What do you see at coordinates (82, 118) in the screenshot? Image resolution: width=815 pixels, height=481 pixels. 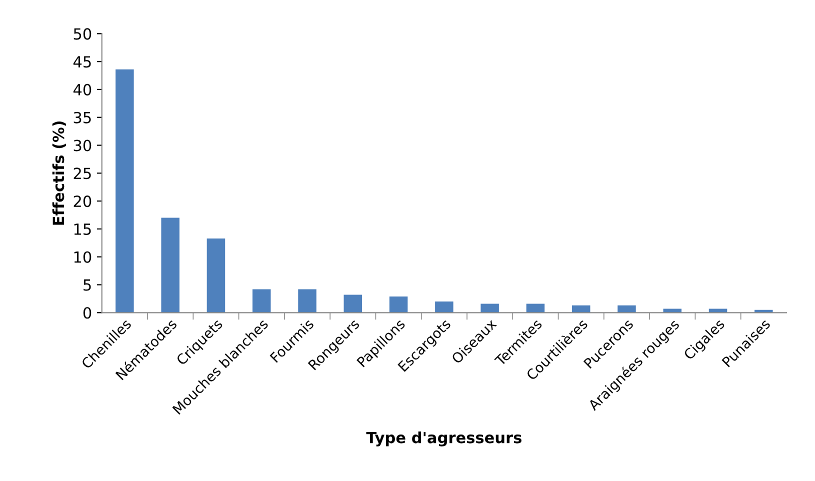 I see `y-tick-label: 35` at bounding box center [82, 118].